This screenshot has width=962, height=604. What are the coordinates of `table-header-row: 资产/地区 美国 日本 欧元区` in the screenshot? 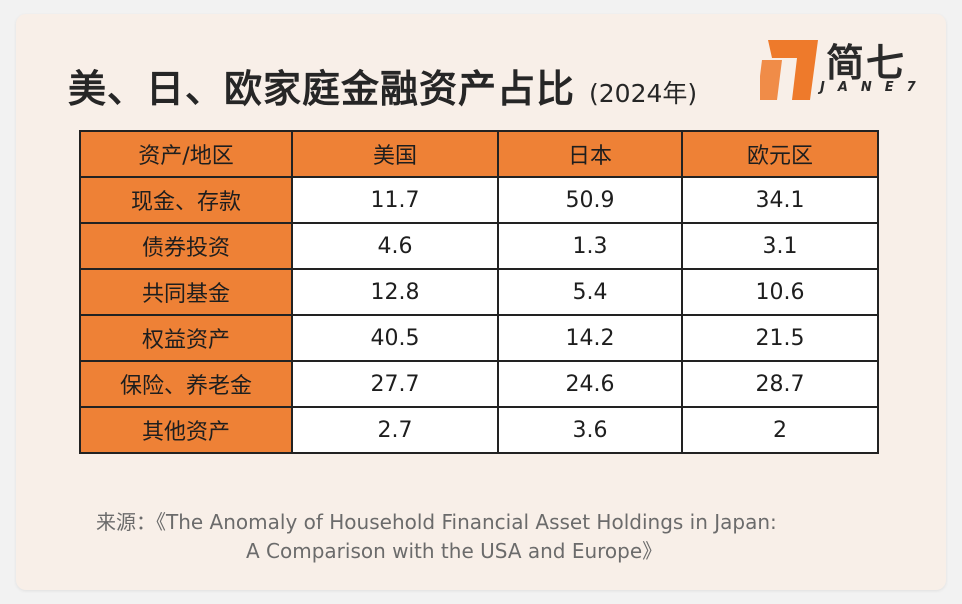 It's located at (479, 154).